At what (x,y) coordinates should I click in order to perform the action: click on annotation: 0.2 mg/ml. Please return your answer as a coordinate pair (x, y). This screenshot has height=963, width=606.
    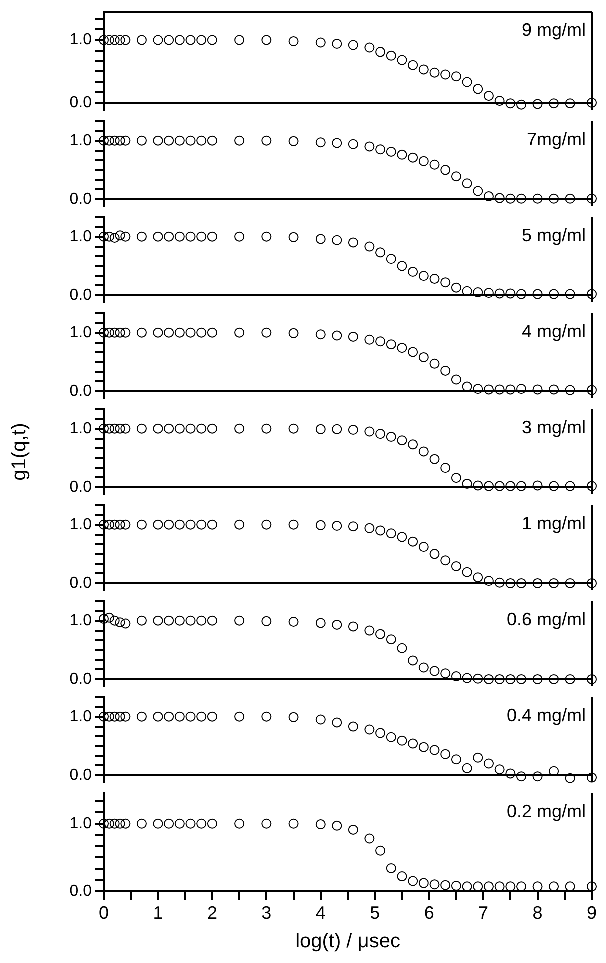
    Looking at the image, I should click on (546, 812).